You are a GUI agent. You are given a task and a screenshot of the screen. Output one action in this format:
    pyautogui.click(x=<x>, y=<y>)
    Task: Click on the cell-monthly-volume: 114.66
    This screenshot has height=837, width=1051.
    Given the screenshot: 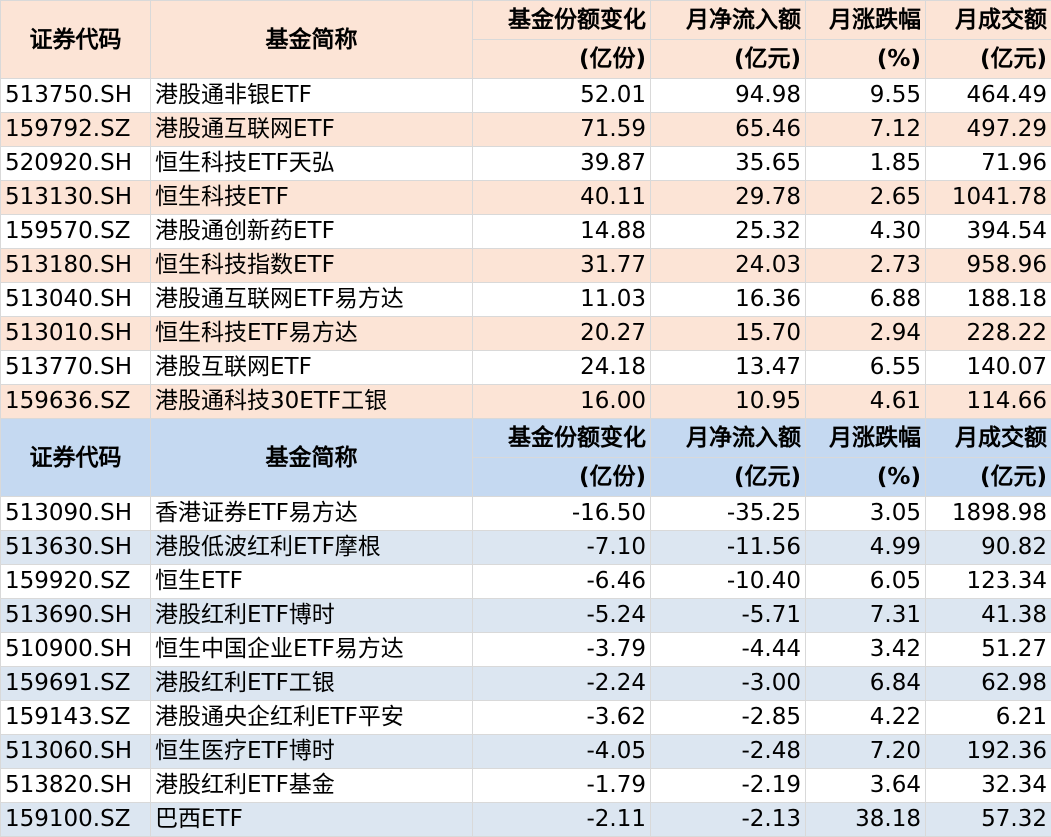 What is the action you would take?
    pyautogui.click(x=988, y=401)
    